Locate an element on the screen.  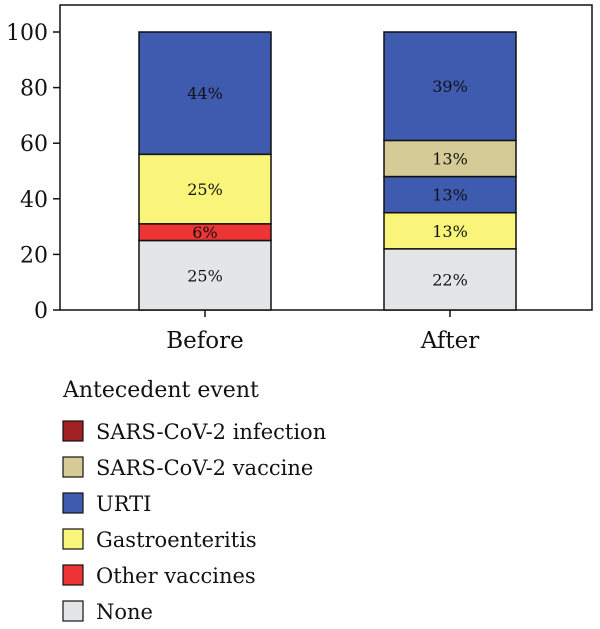
x-axis: Before After is located at coordinates (322, 332).